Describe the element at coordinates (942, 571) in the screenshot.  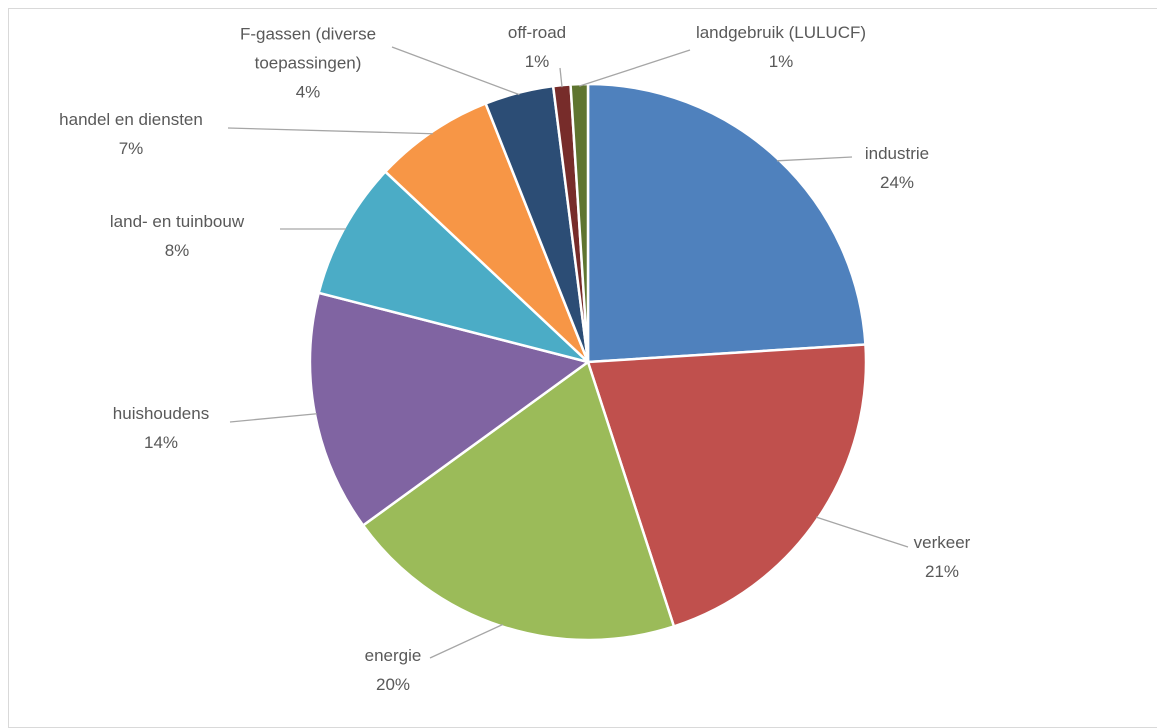
I see `slice-percent: 21%` at that location.